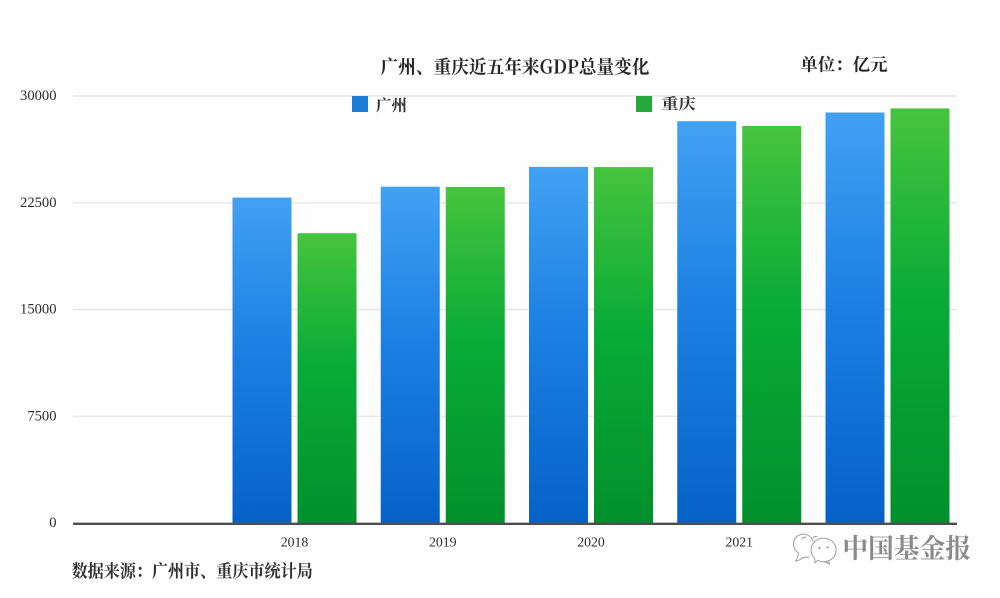 Image resolution: width=1000 pixels, height=598 pixels. What do you see at coordinates (38, 310) in the screenshot?
I see `svg-text: 15000` at bounding box center [38, 310].